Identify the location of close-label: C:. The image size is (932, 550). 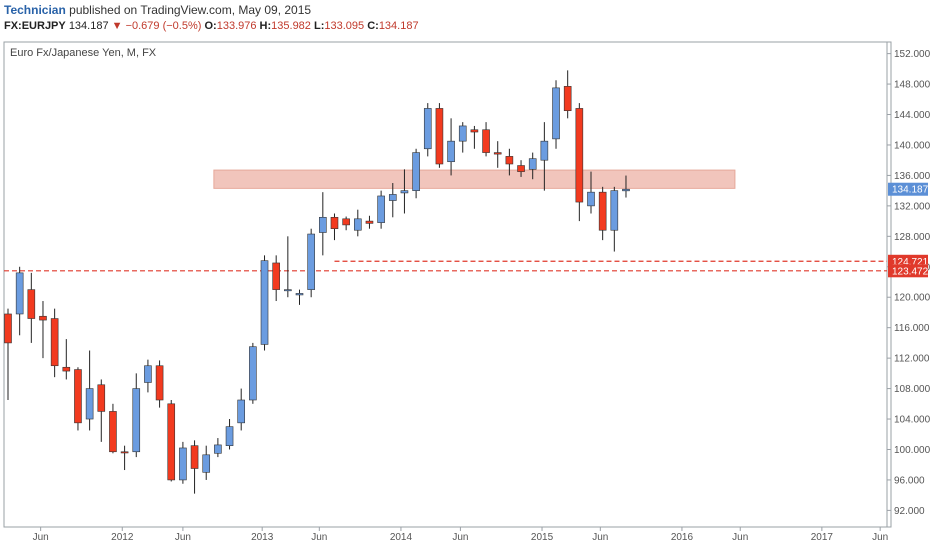
(373, 26).